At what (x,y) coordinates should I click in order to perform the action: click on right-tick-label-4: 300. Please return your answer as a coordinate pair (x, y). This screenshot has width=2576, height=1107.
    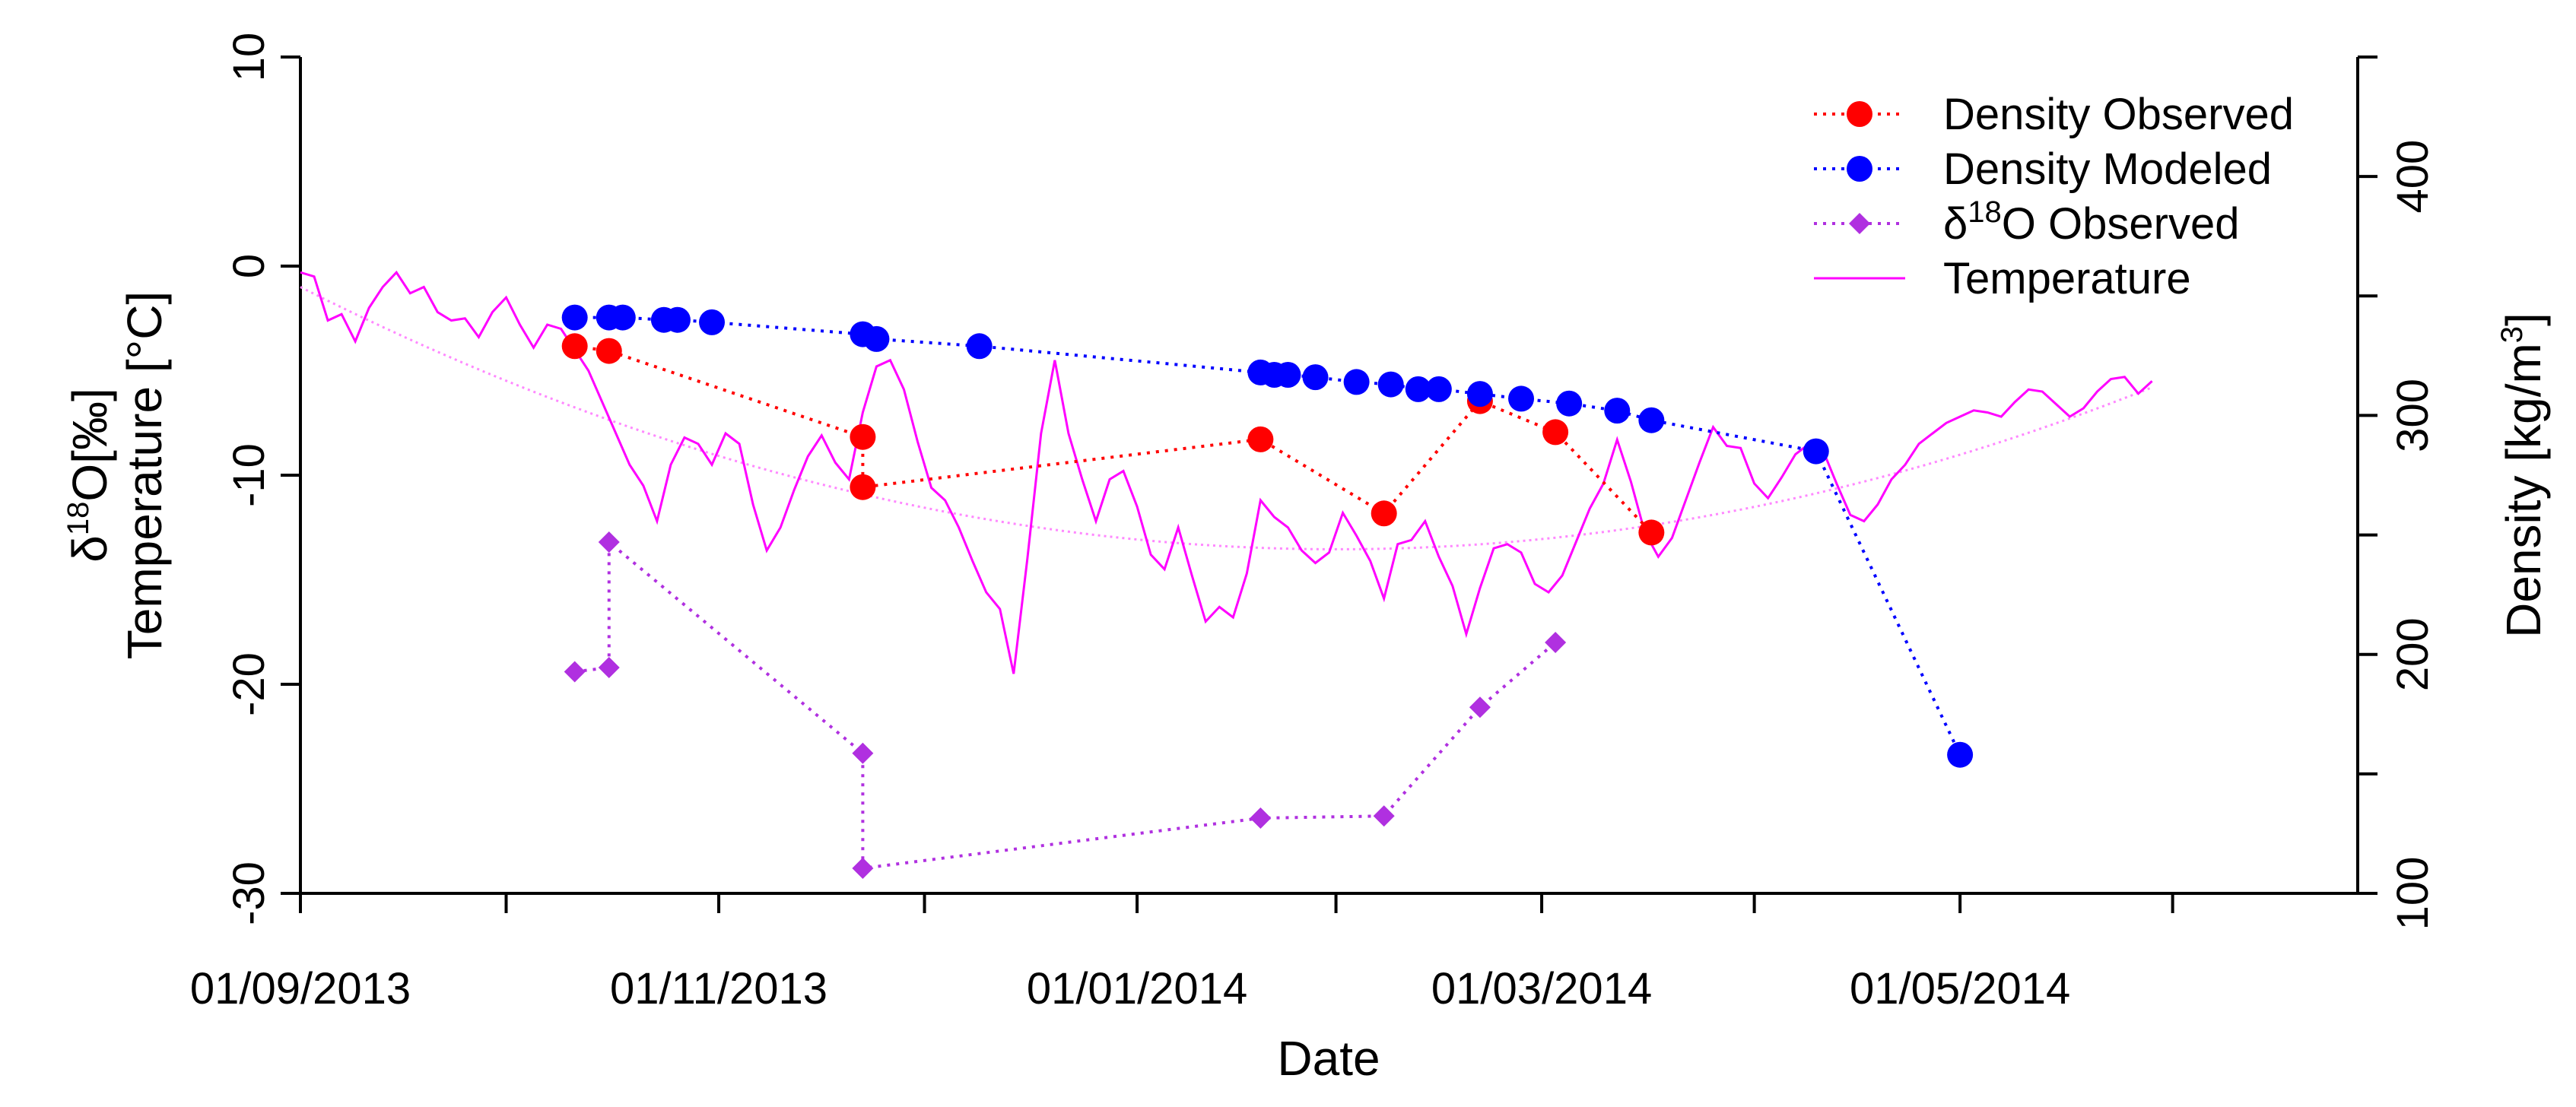
    Looking at the image, I should click on (2413, 415).